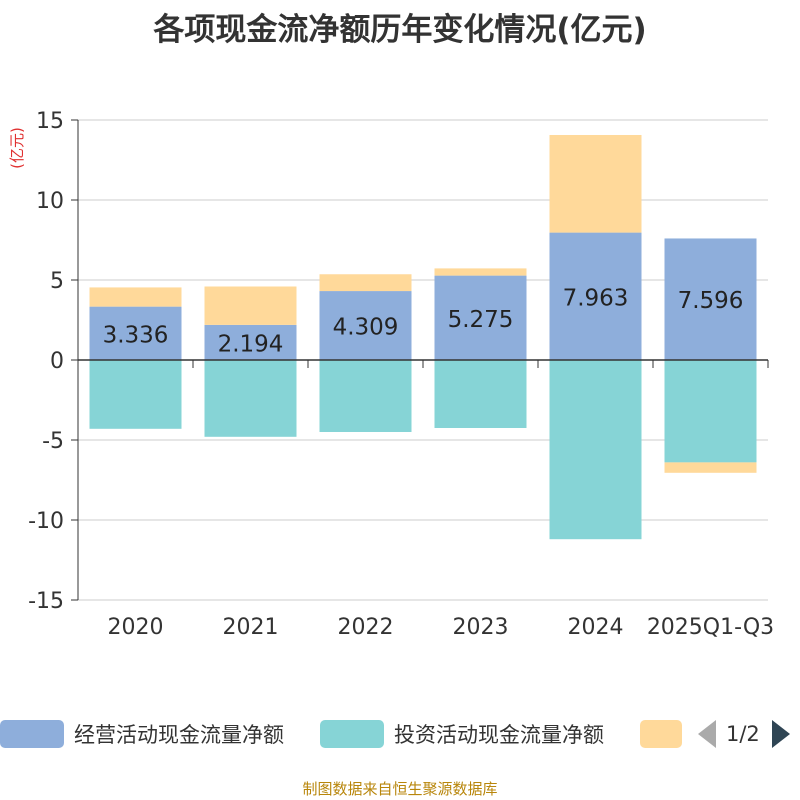 The image size is (800, 800). What do you see at coordinates (710, 467) in the screenshot?
I see `bar-financing-2025Q1-Q3` at bounding box center [710, 467].